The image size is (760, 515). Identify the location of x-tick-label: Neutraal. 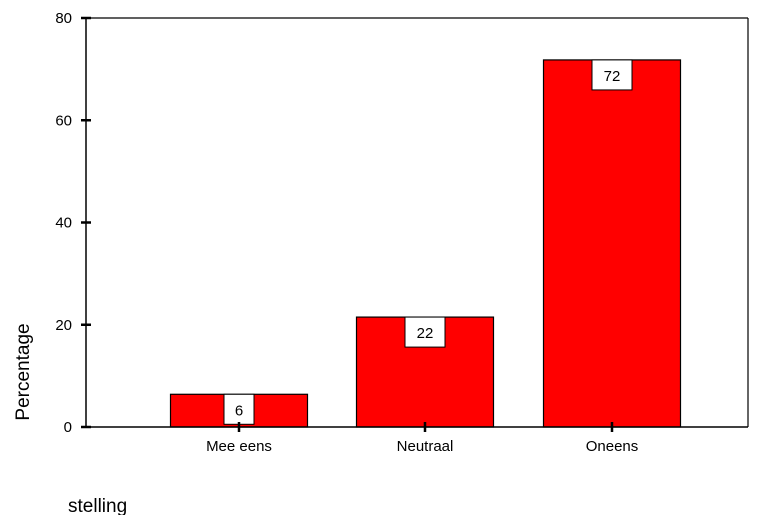
(425, 446).